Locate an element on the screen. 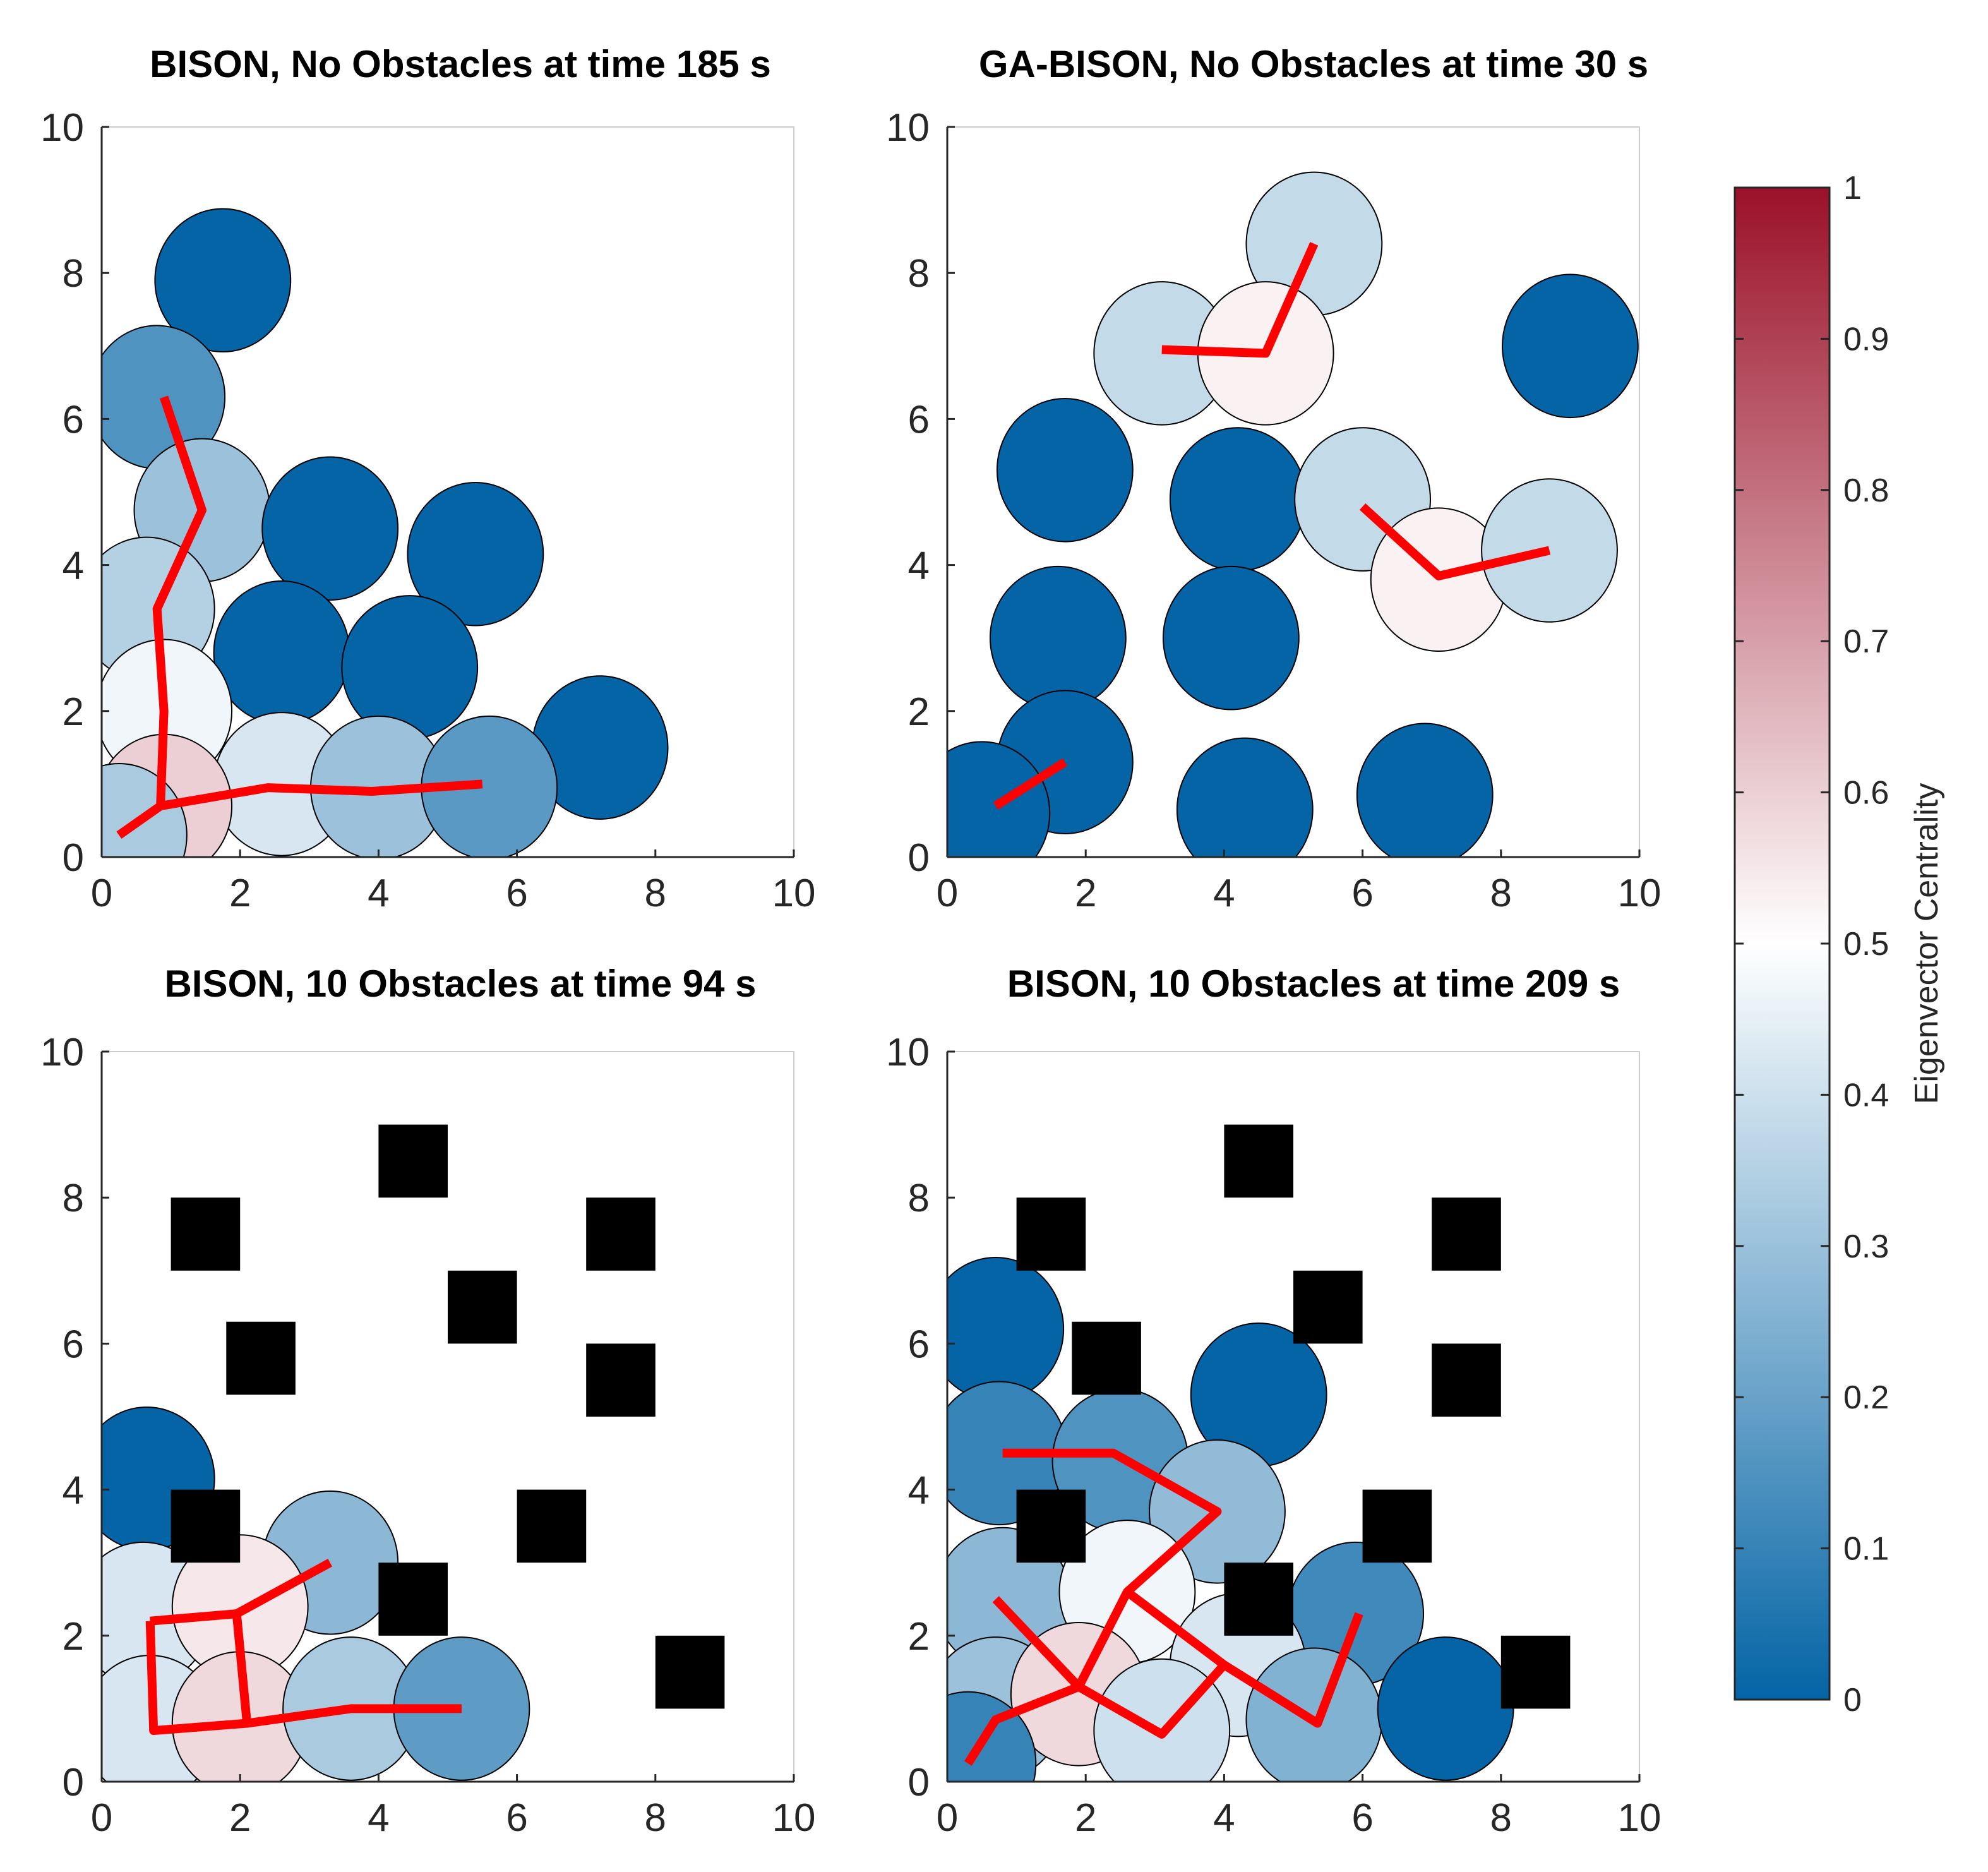 The width and height of the screenshot is (1988, 1872). panel-1-title: BISON, No Obstacles at time 185 s is located at coordinates (460, 64).